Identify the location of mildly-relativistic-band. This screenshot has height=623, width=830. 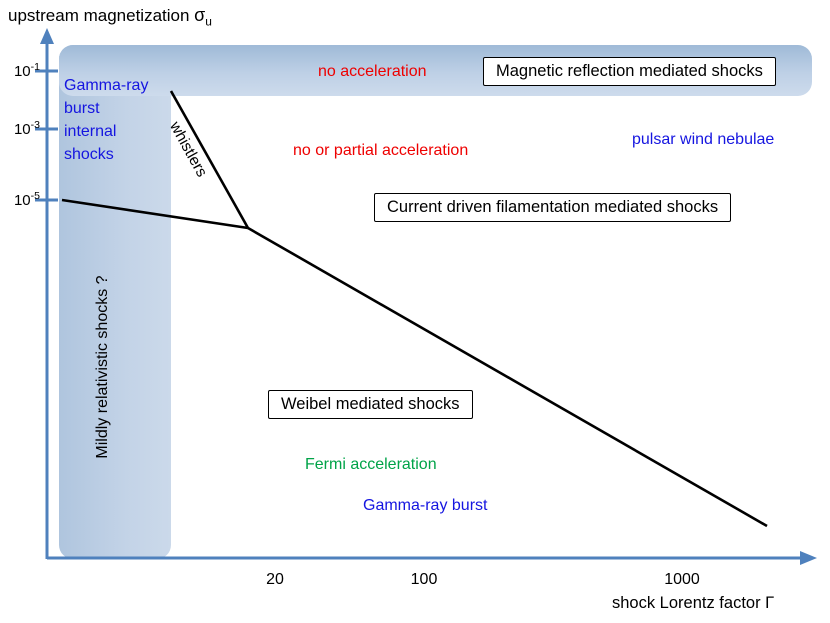
(115, 302).